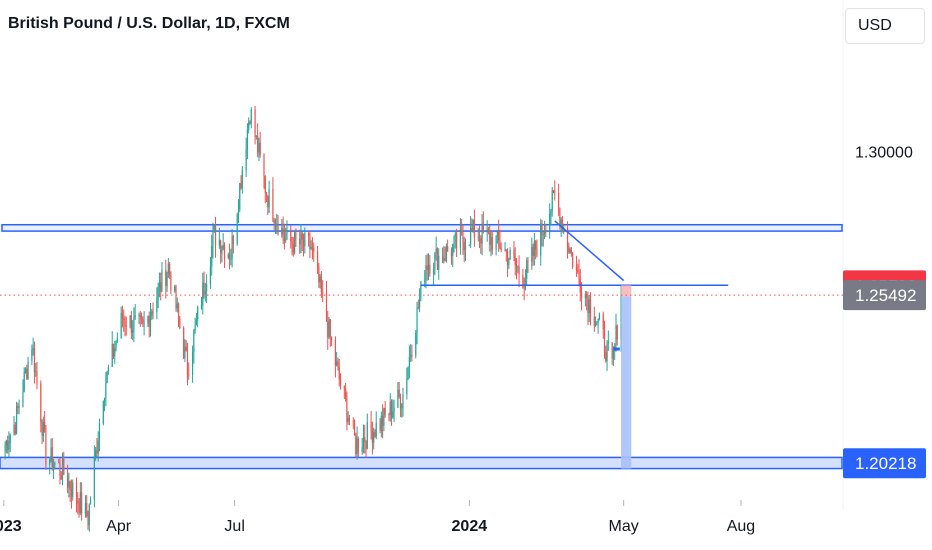 The height and width of the screenshot is (550, 932). I want to click on price-tag-gray, so click(884, 295).